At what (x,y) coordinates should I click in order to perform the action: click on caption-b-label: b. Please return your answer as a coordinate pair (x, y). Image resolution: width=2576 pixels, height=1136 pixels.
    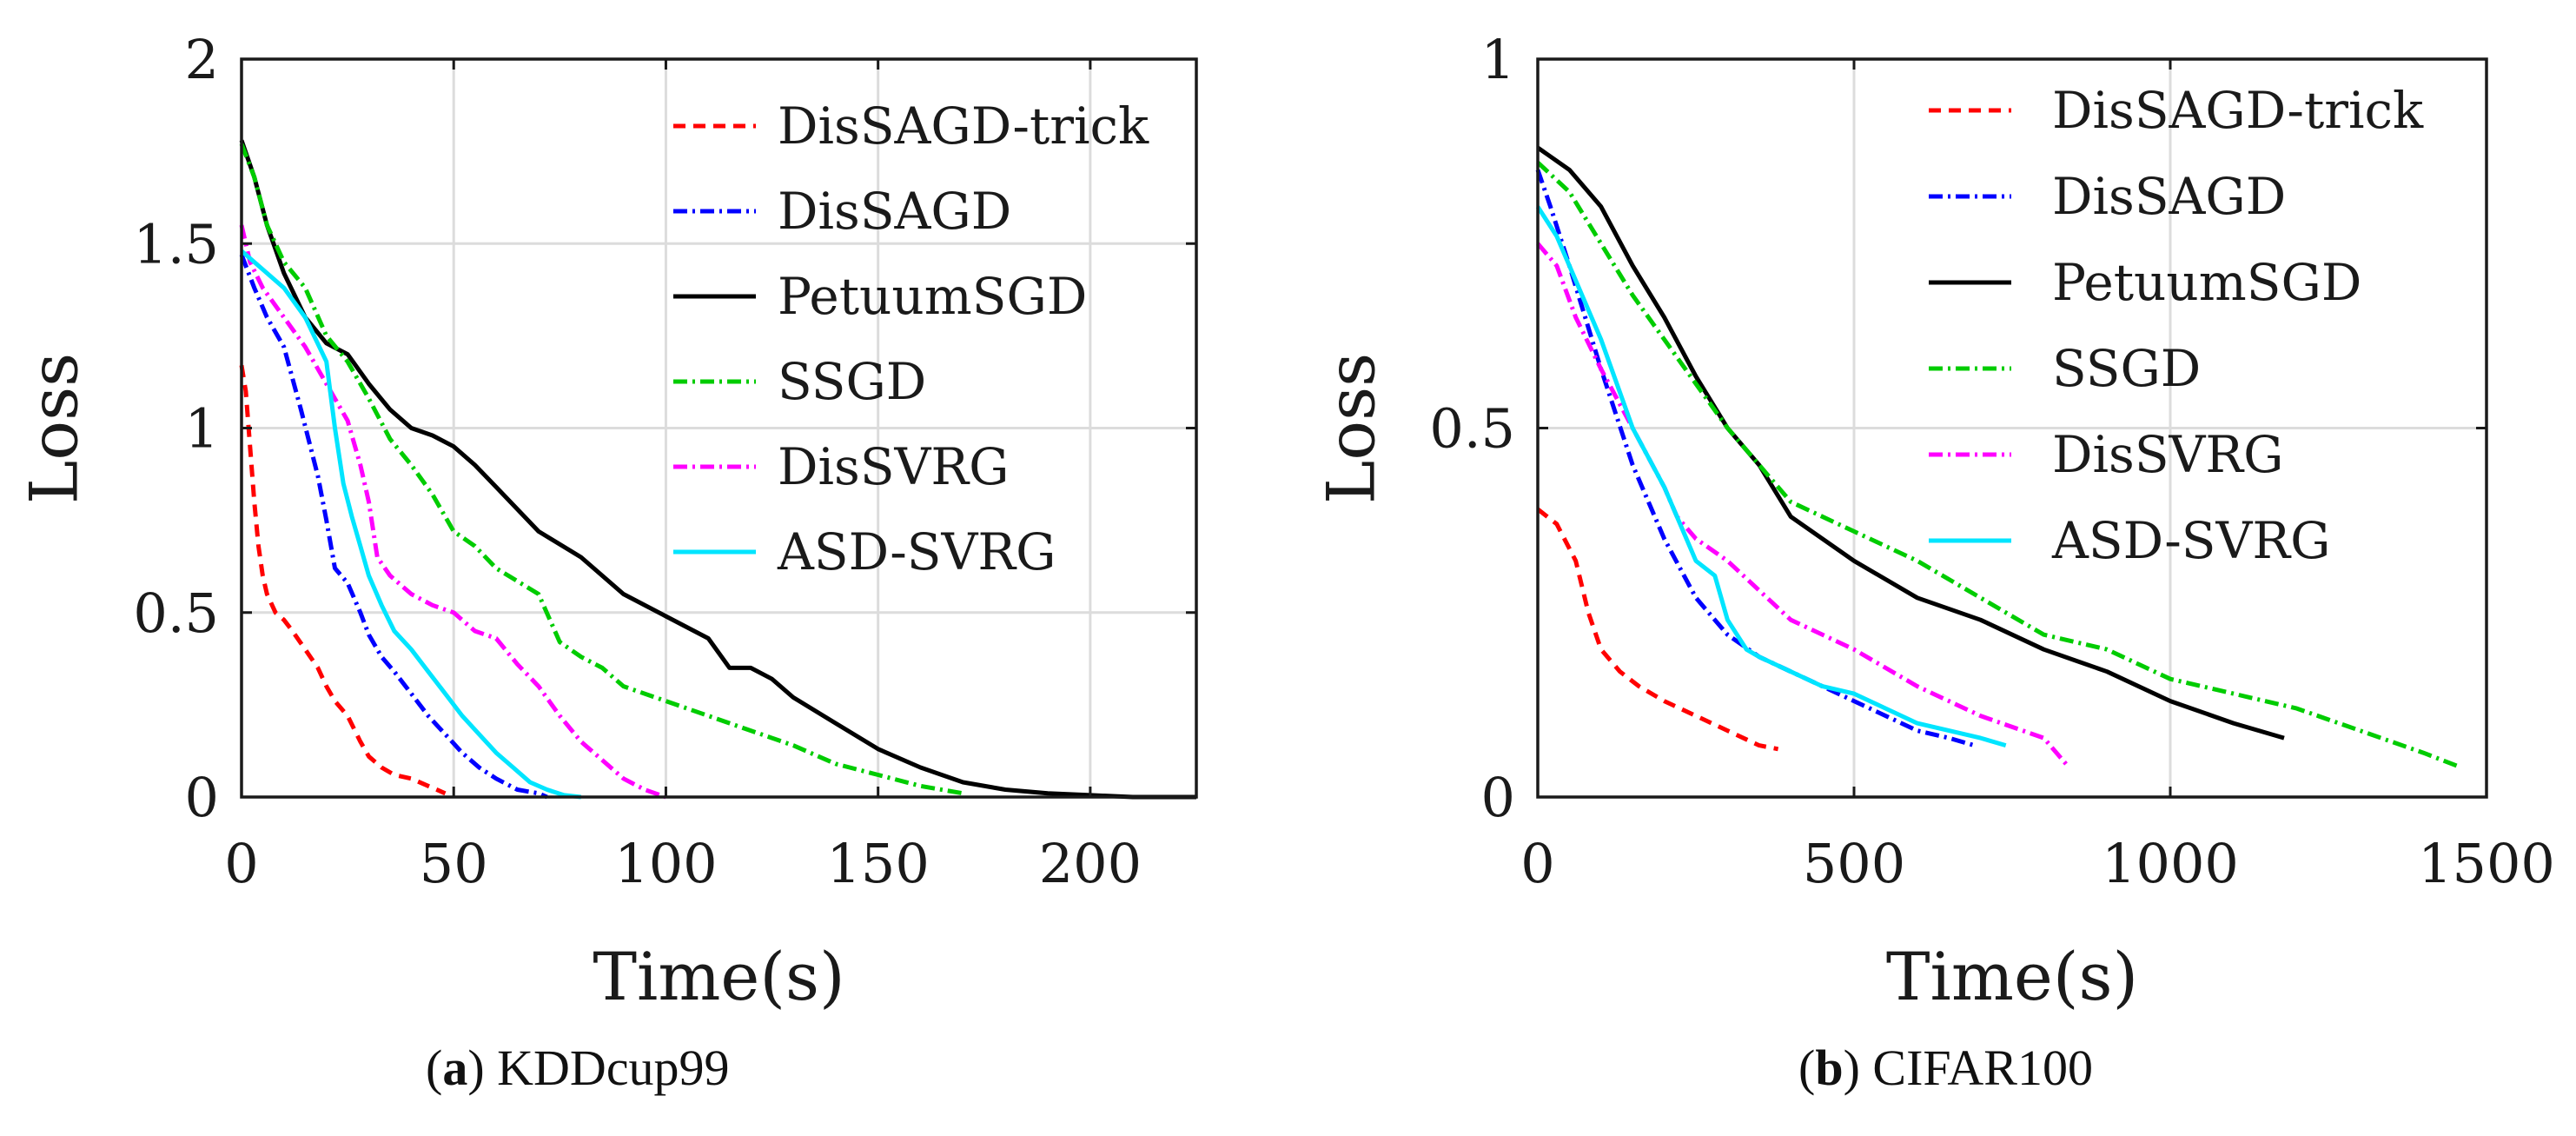
    Looking at the image, I should click on (1829, 1068).